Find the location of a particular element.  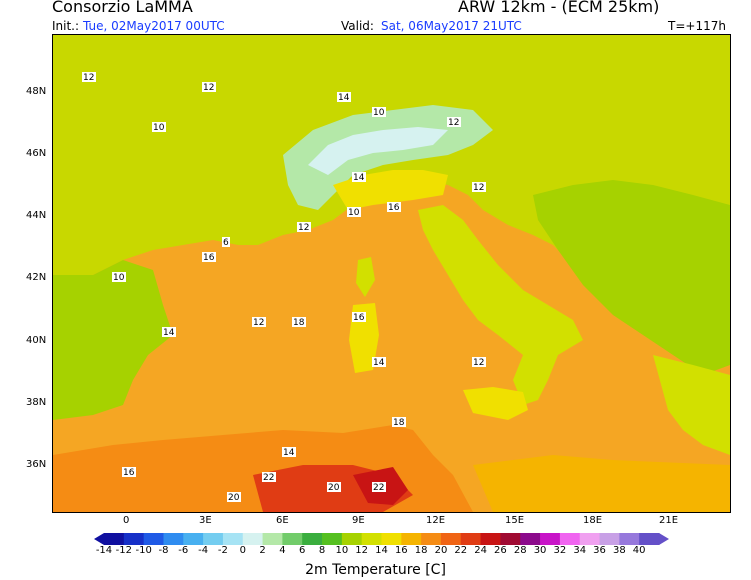

colorbar-title: 2m Temperature [C] is located at coordinates (375, 570).